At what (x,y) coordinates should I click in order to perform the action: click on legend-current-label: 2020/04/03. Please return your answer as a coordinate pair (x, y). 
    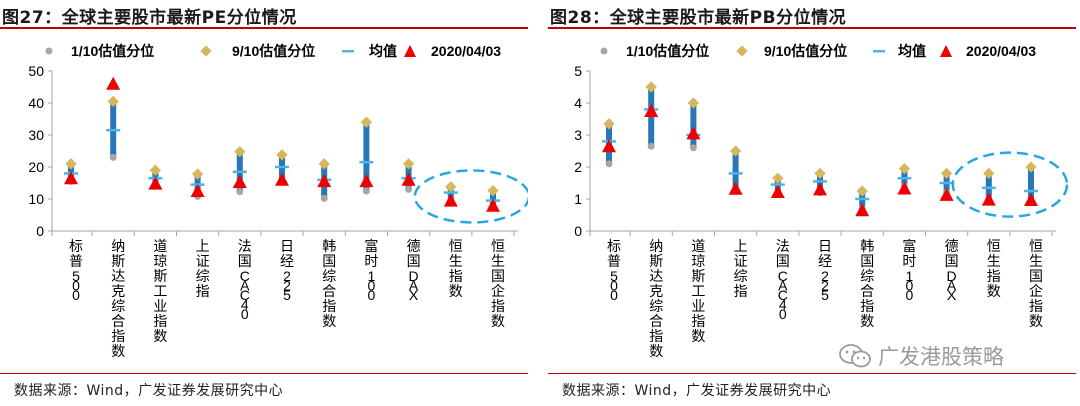
    Looking at the image, I should click on (1001, 51).